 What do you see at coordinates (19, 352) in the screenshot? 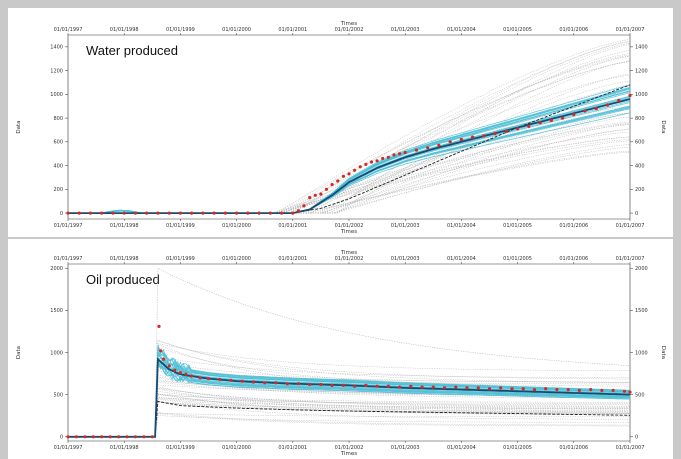
I see `y-axis-title-left: Data` at bounding box center [19, 352].